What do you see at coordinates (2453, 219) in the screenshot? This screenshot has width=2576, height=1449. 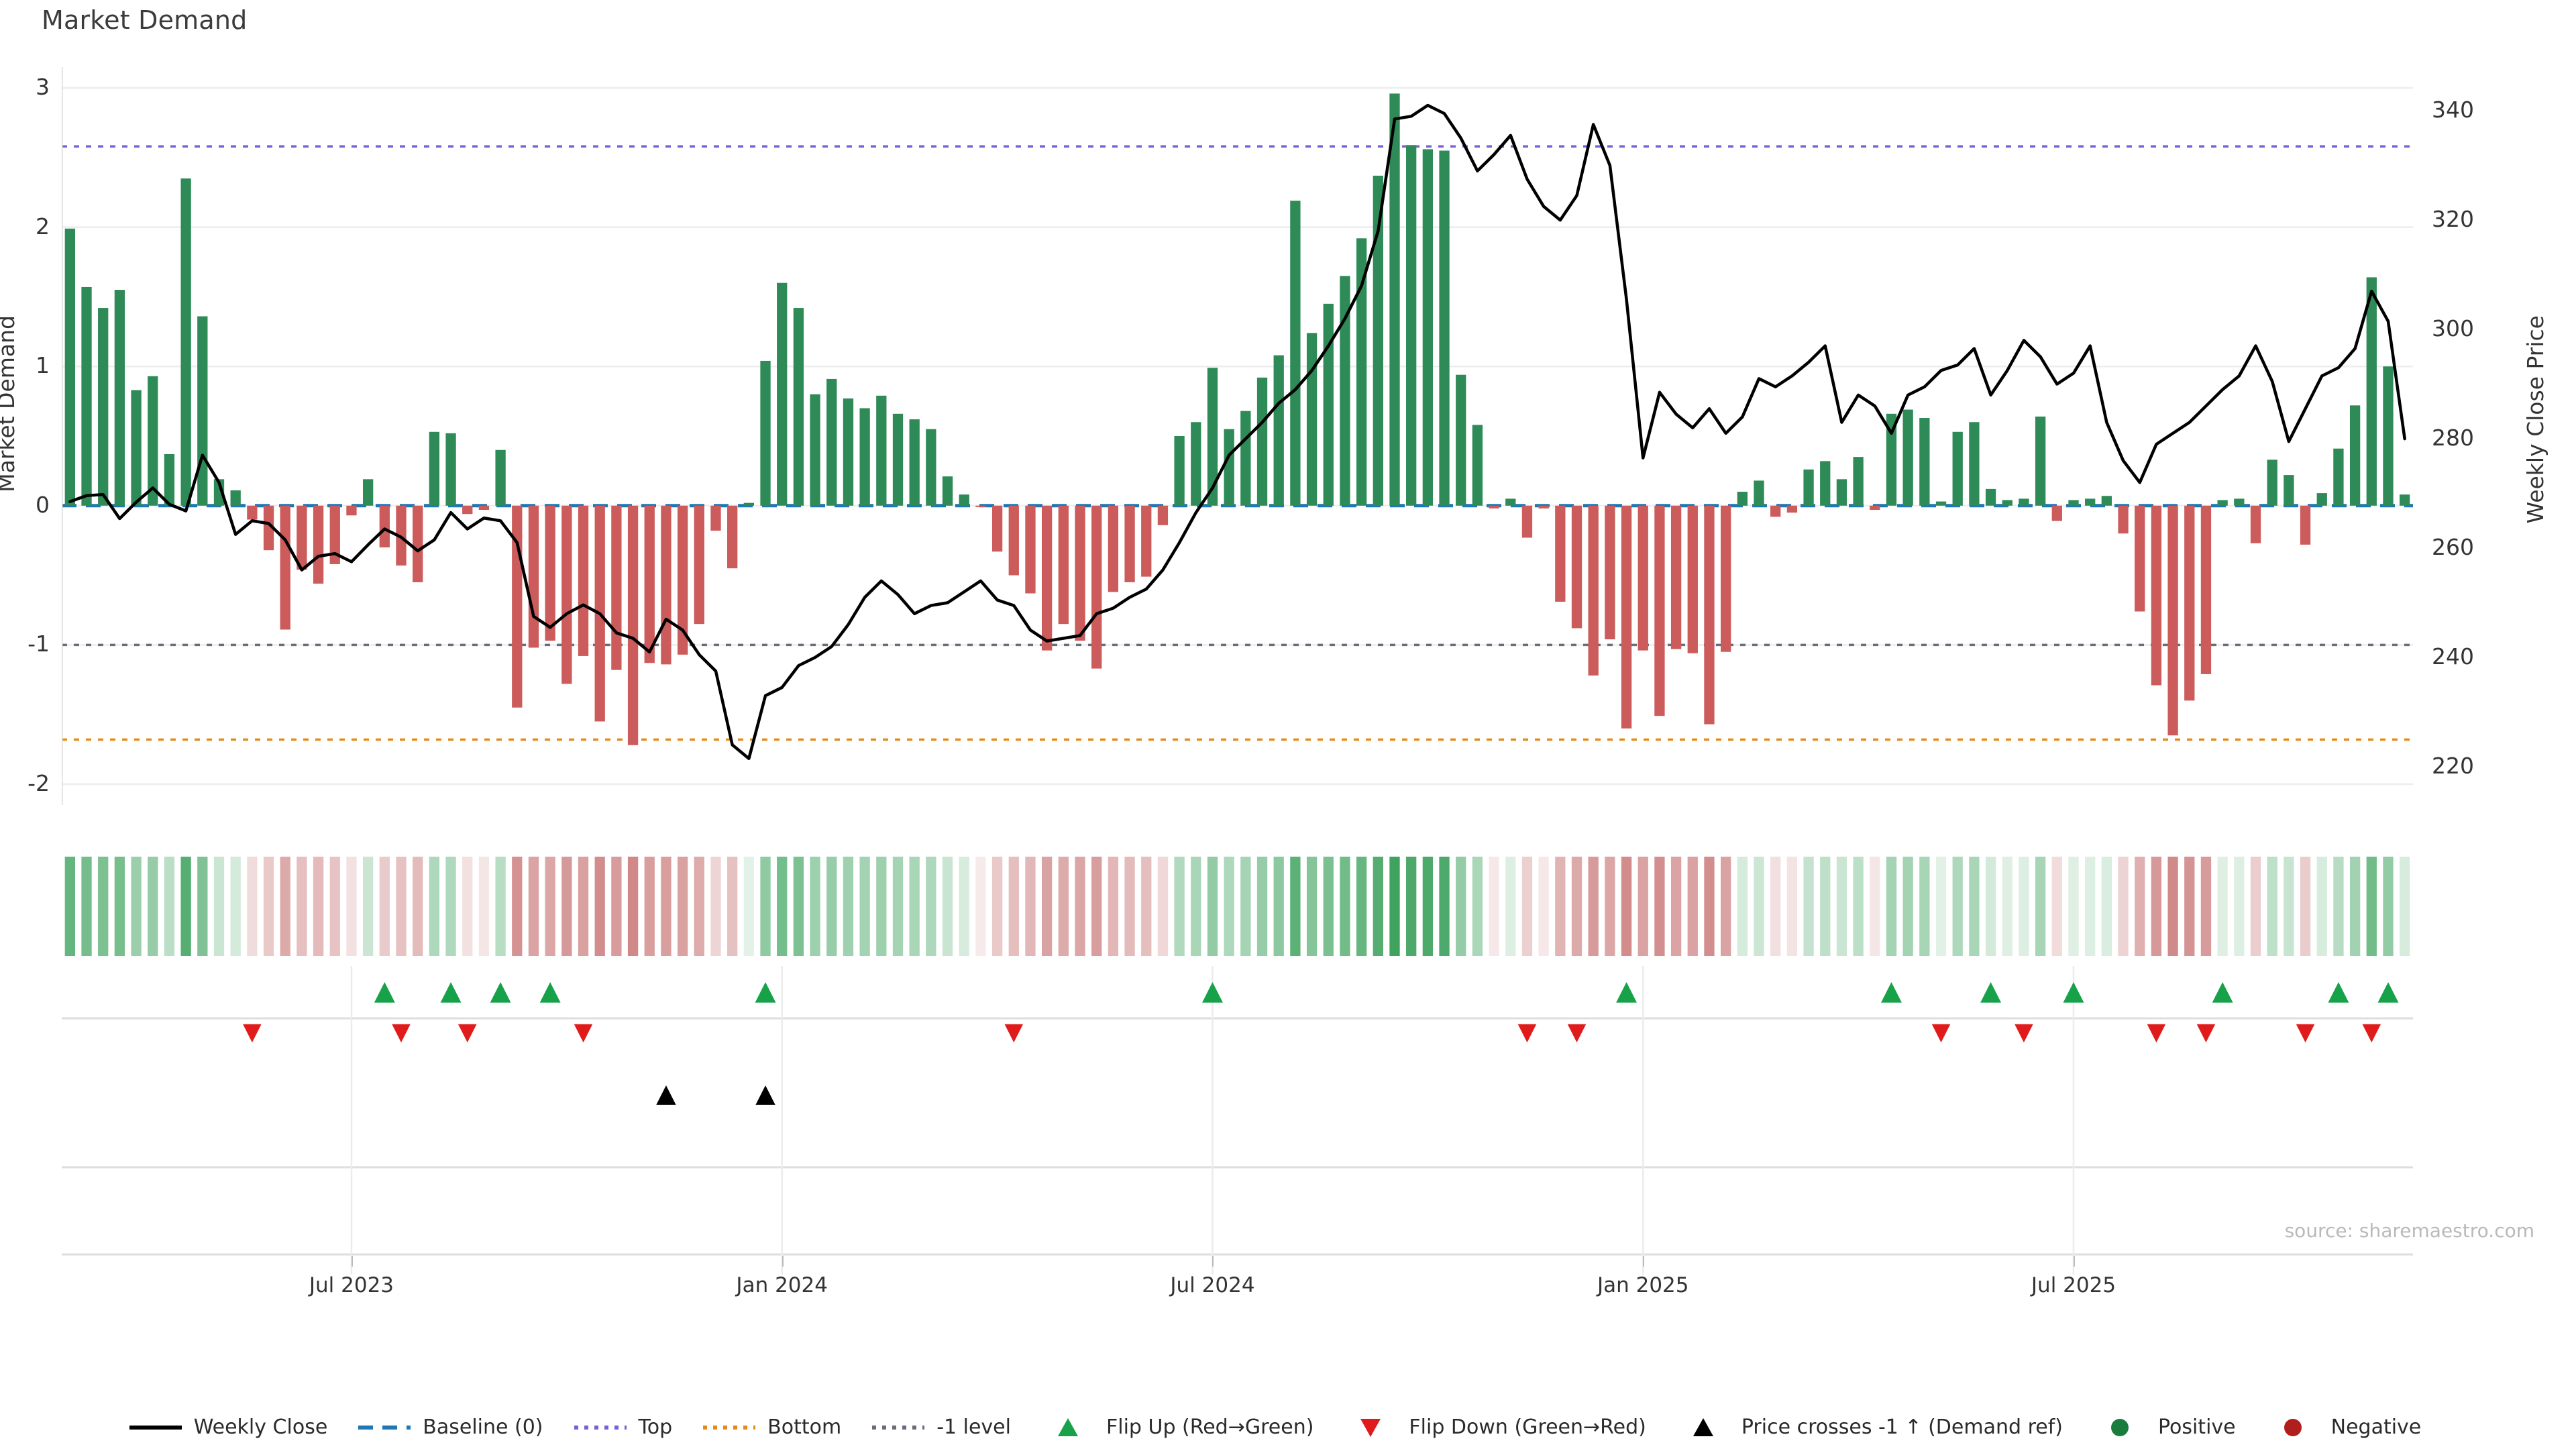 I see `y-axis-right-tick: 320` at bounding box center [2453, 219].